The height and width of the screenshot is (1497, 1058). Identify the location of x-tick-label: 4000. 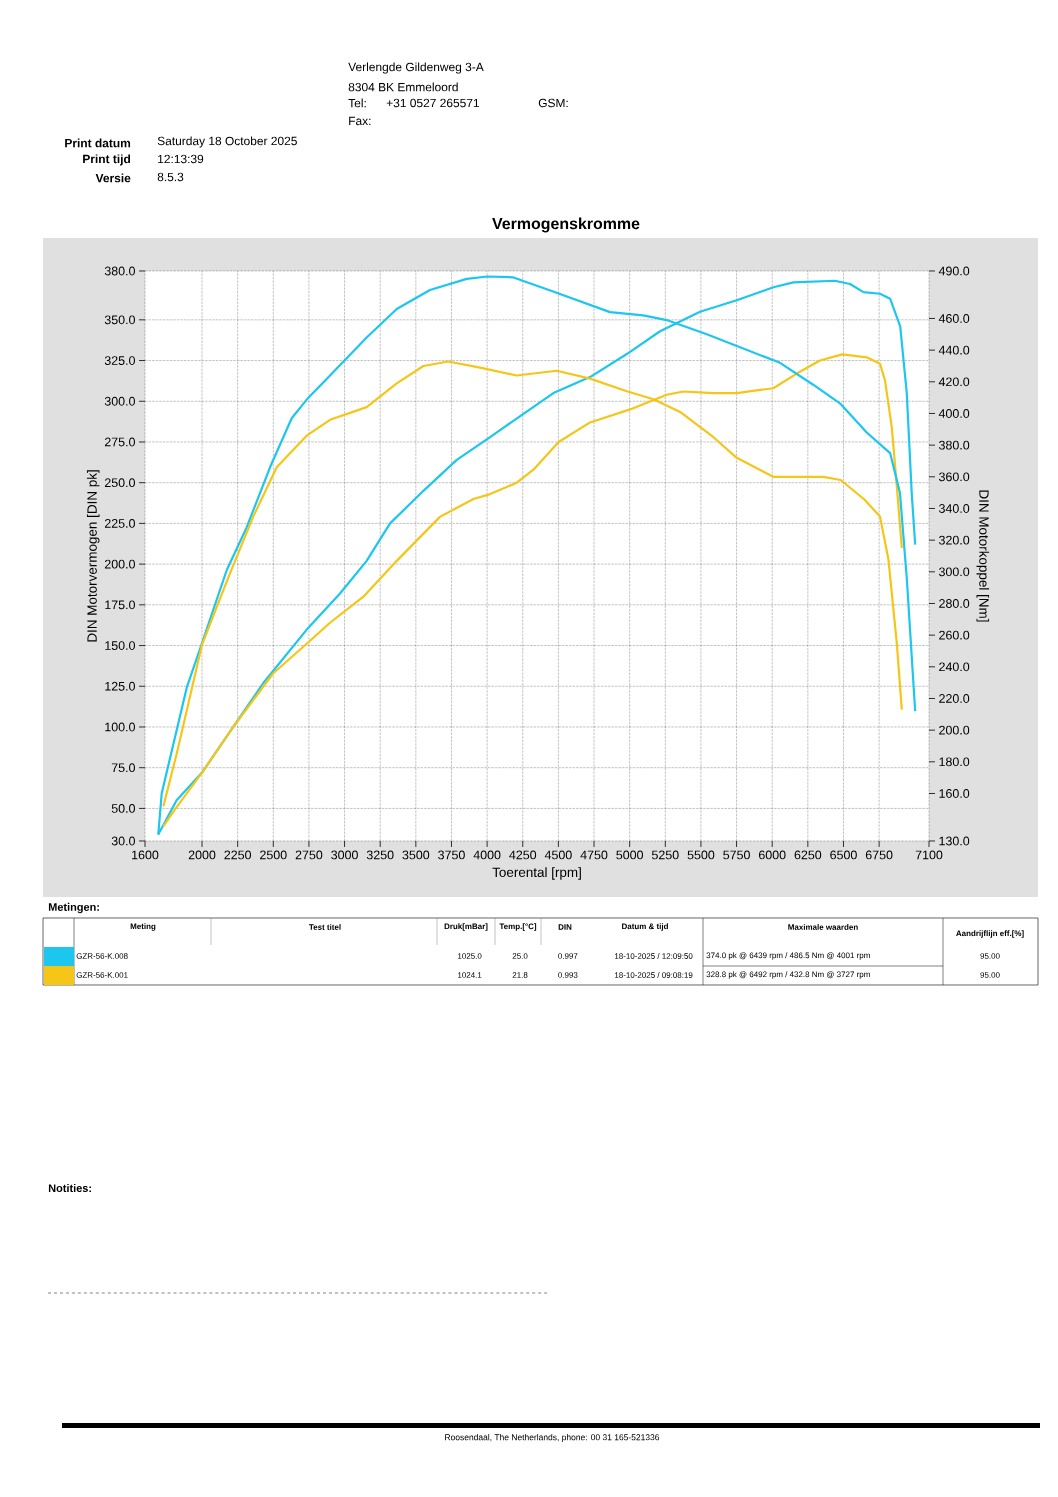
(487, 855).